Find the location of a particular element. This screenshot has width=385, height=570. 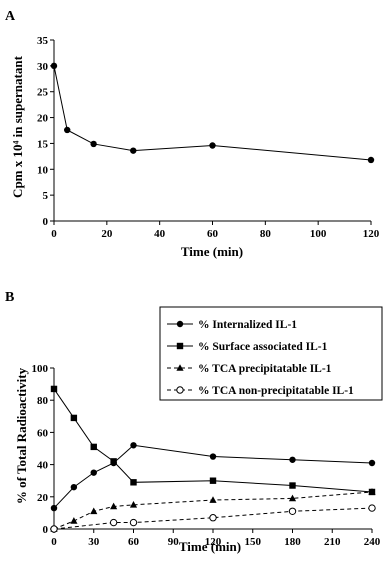

panel-b-series-2-line is located at coordinates (213, 510).